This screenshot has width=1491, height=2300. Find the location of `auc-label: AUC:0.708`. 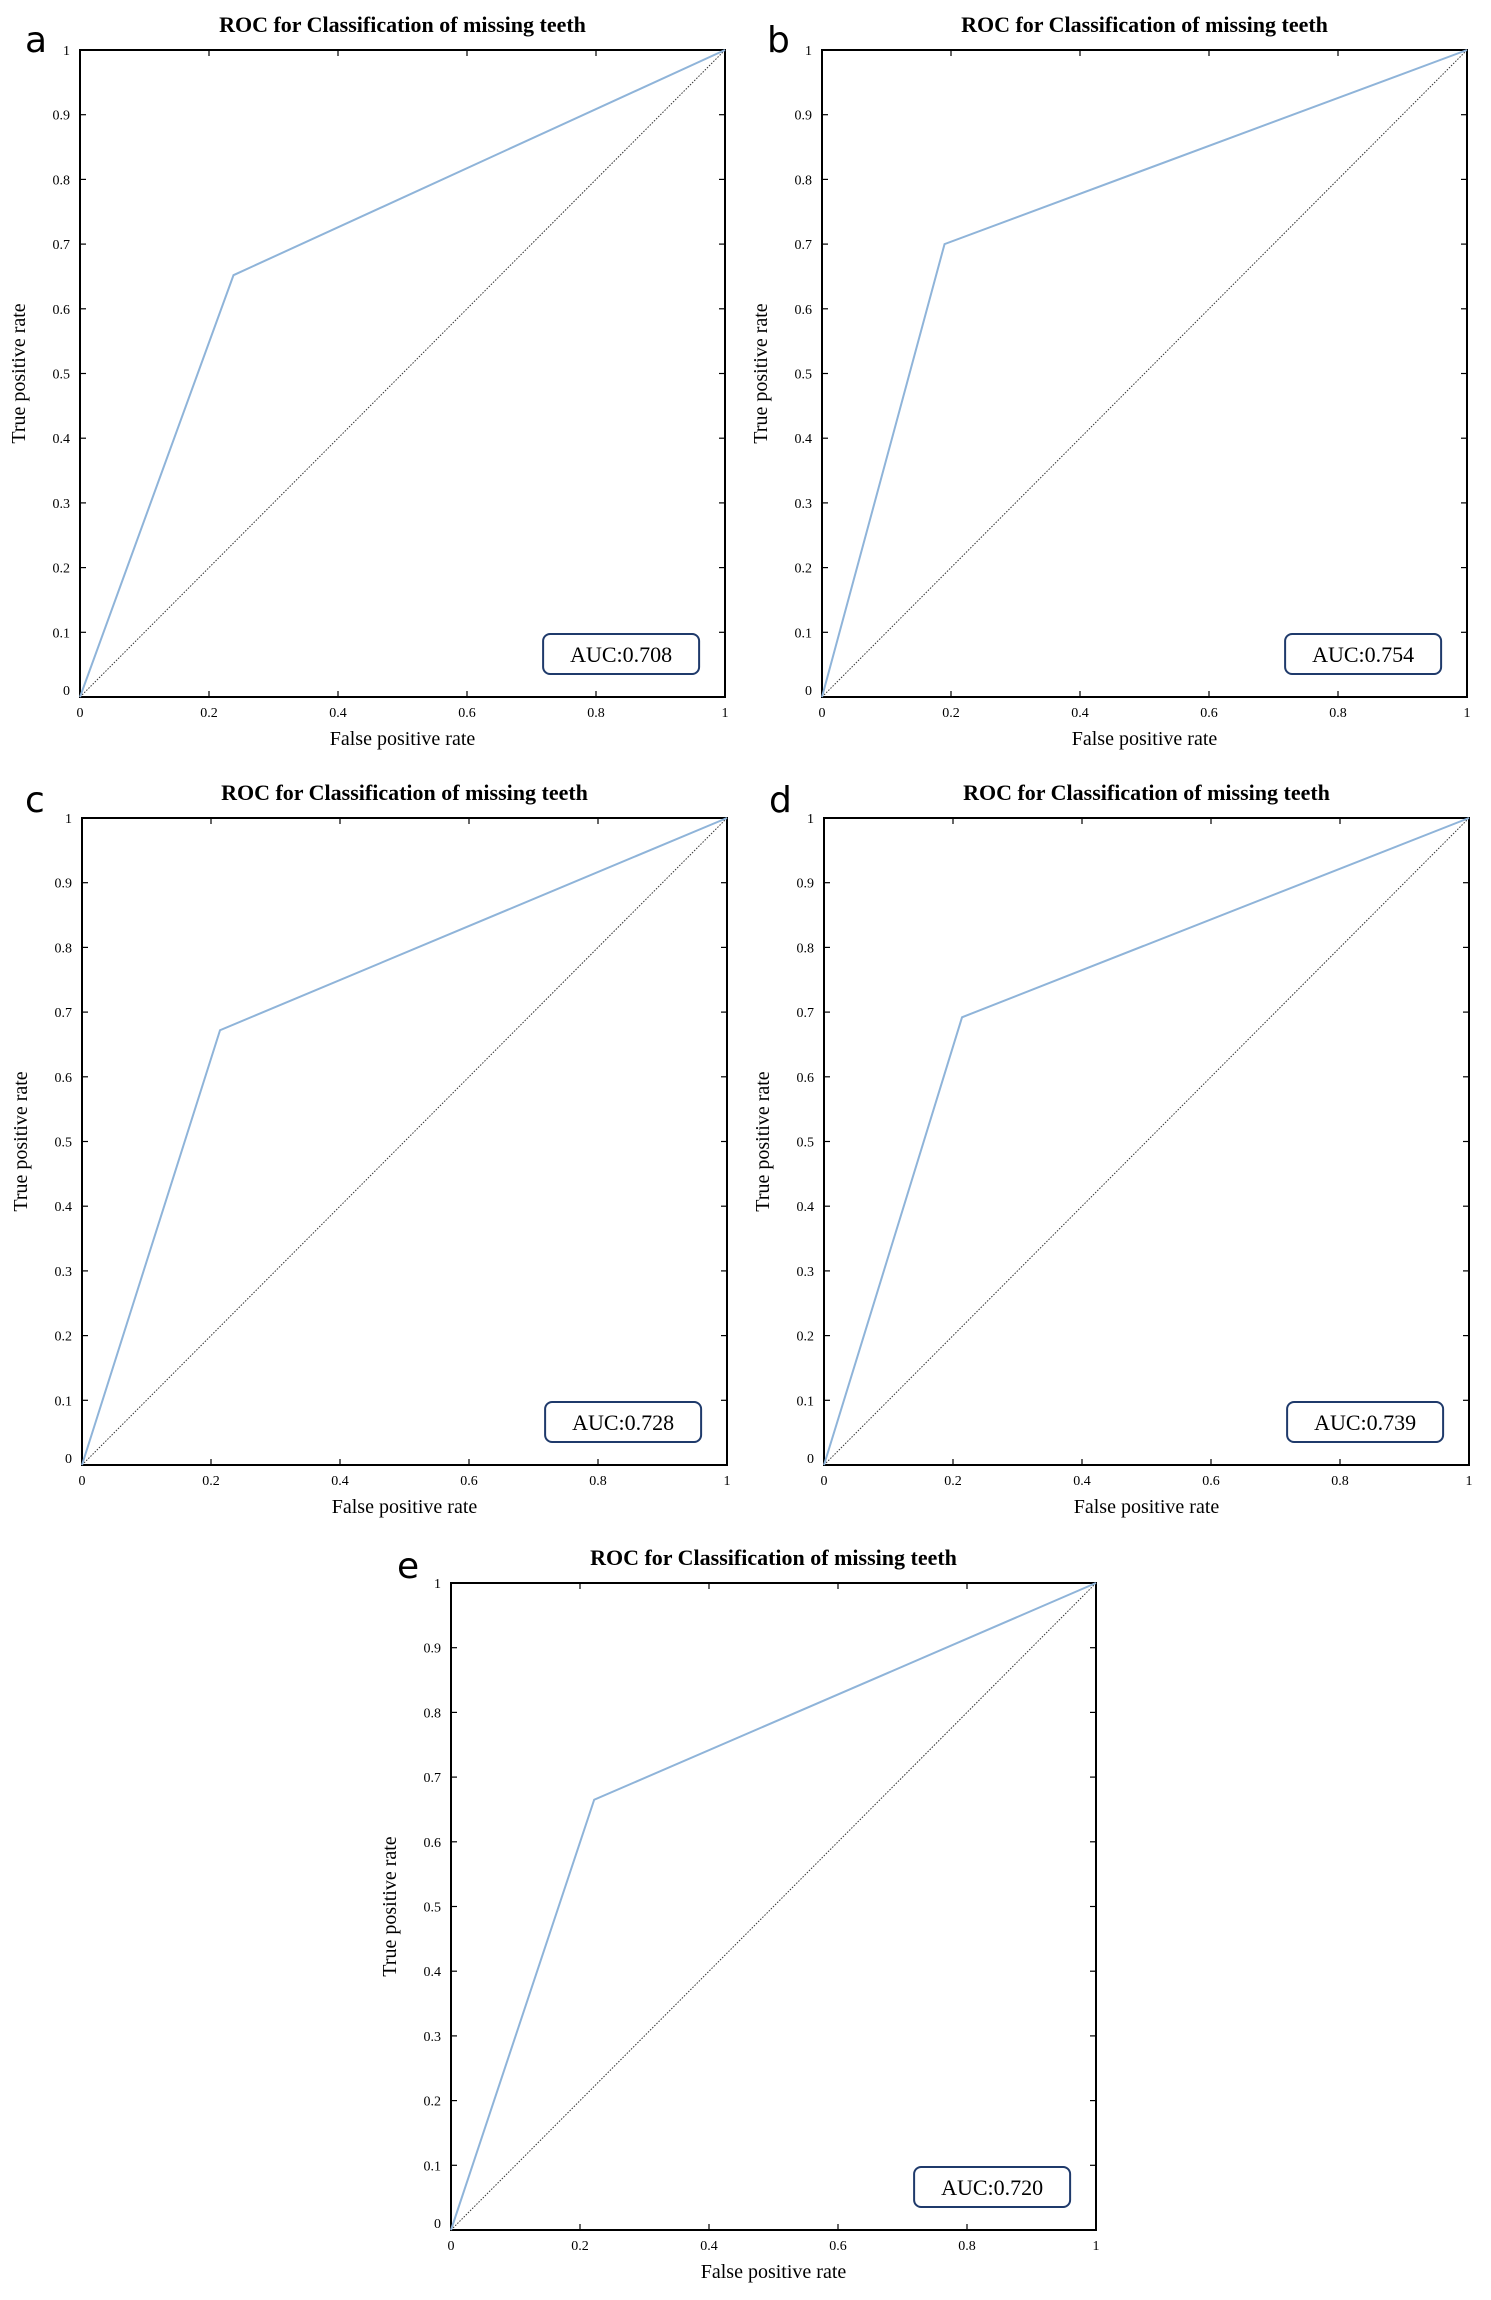

auc-label: AUC:0.708 is located at coordinates (621, 654).